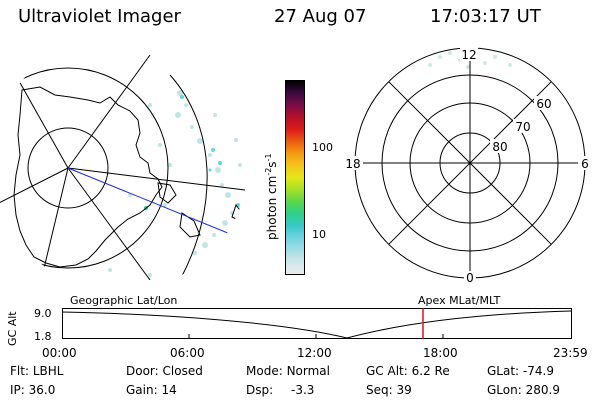 The width and height of the screenshot is (600, 400). I want to click on info-mode: Mode: Normal, so click(288, 371).